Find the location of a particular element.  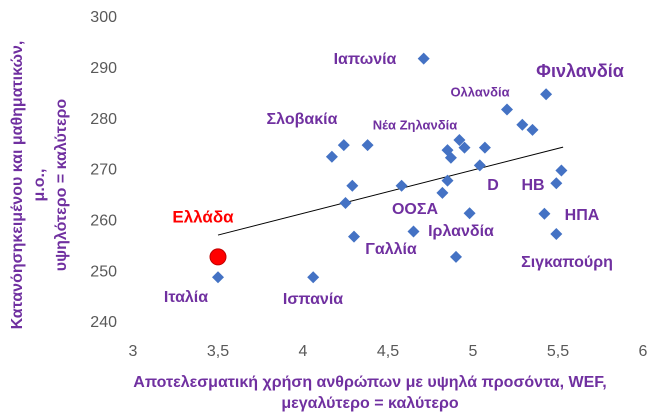

annotation: Σλοβακία is located at coordinates (302, 119).